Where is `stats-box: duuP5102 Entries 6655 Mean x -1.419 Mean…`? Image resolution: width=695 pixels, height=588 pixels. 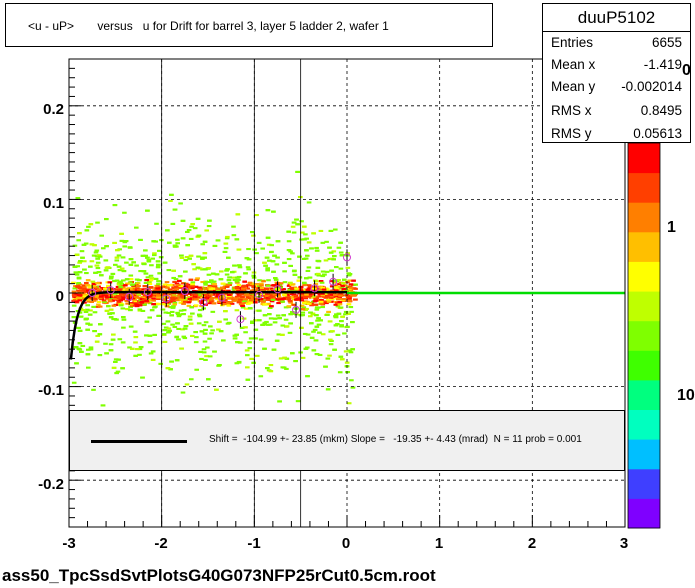
stats-box: duuP5102 Entries 6655 Mean x -1.419 Mean… is located at coordinates (616, 73).